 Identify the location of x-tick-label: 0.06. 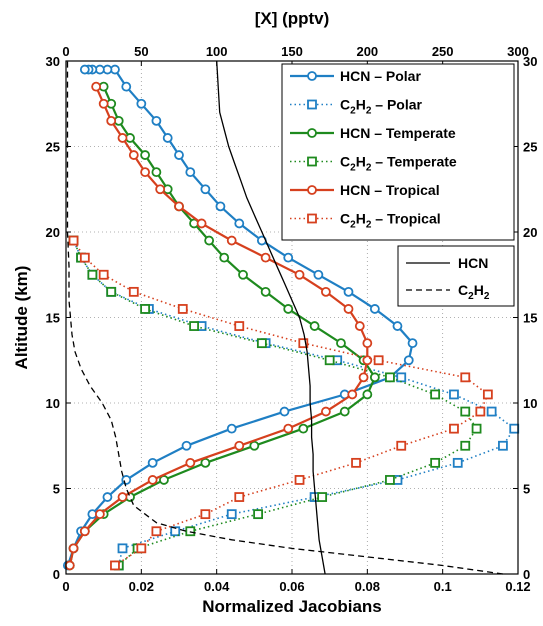
(291, 586).